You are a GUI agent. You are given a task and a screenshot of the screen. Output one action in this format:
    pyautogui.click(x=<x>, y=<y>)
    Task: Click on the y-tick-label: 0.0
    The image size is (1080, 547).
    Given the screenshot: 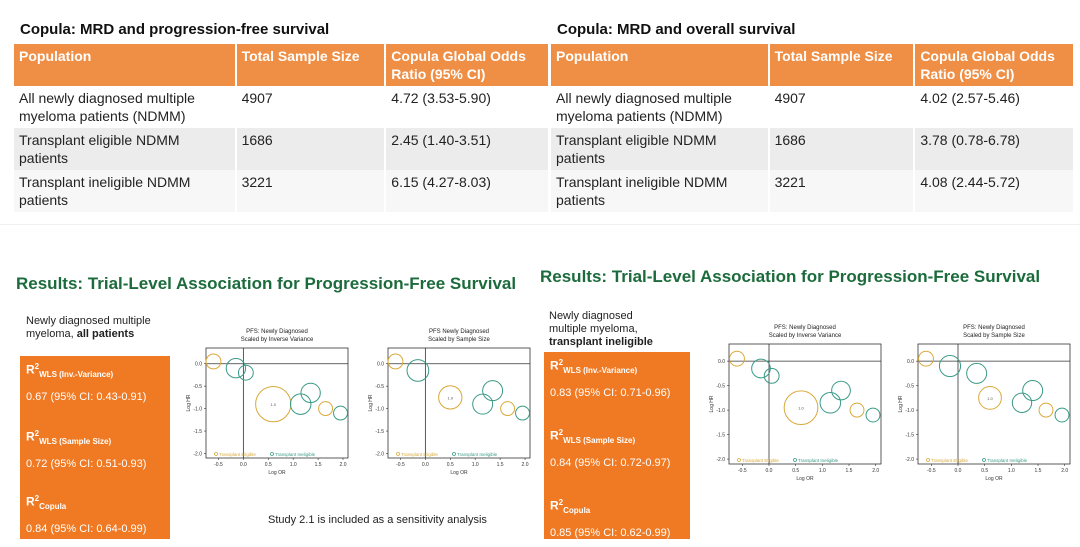 What is the action you would take?
    pyautogui.click(x=721, y=362)
    